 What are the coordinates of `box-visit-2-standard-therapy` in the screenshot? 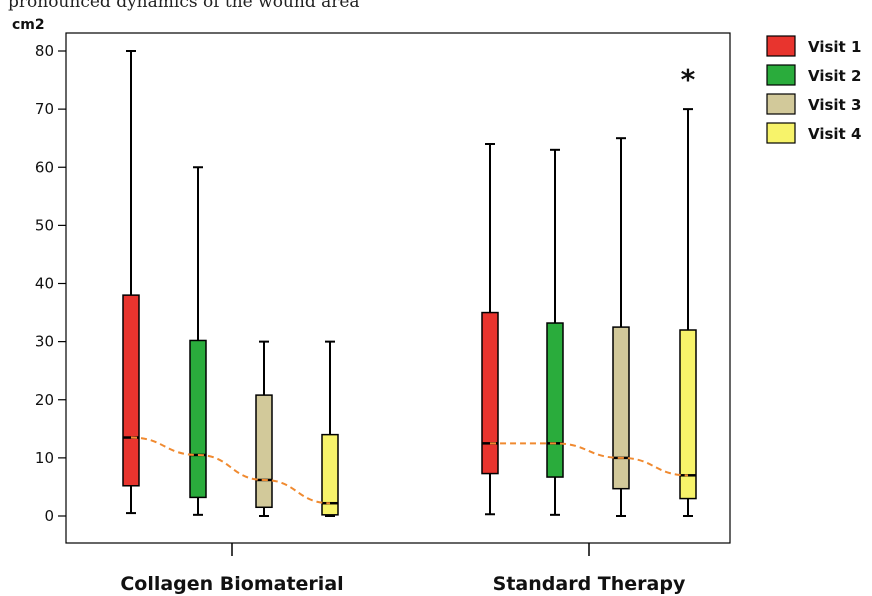 It's located at (555, 332).